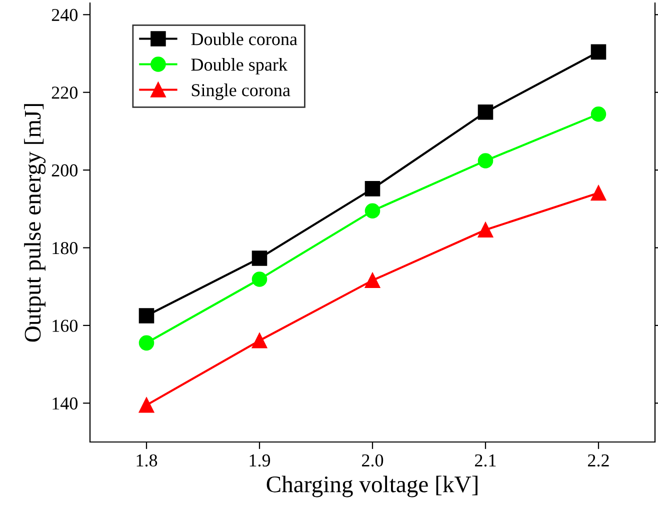 The image size is (658, 513). What do you see at coordinates (373, 460) in the screenshot?
I see `x-tick-label: 2.0` at bounding box center [373, 460].